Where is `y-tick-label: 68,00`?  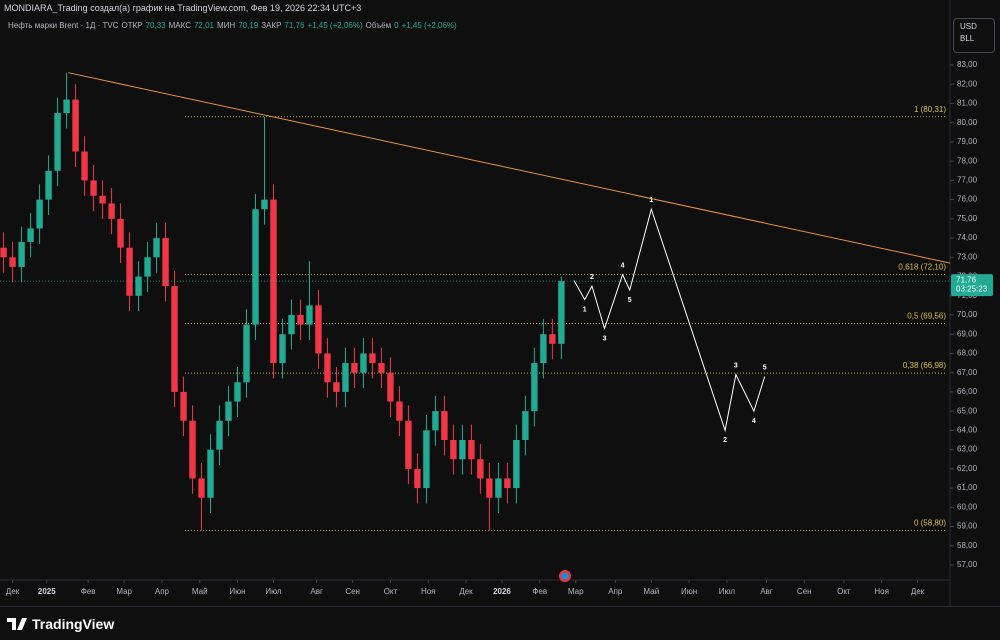
y-tick-label: 68,00 is located at coordinates (967, 353).